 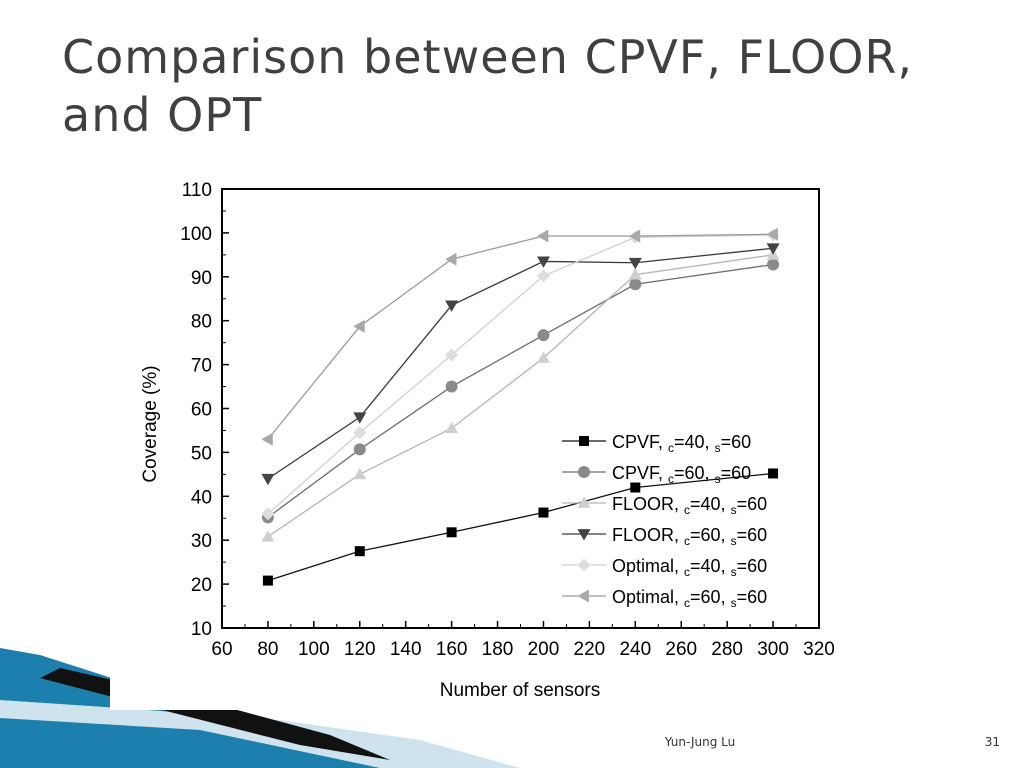 I want to click on x-tick-label: 180, so click(x=498, y=649).